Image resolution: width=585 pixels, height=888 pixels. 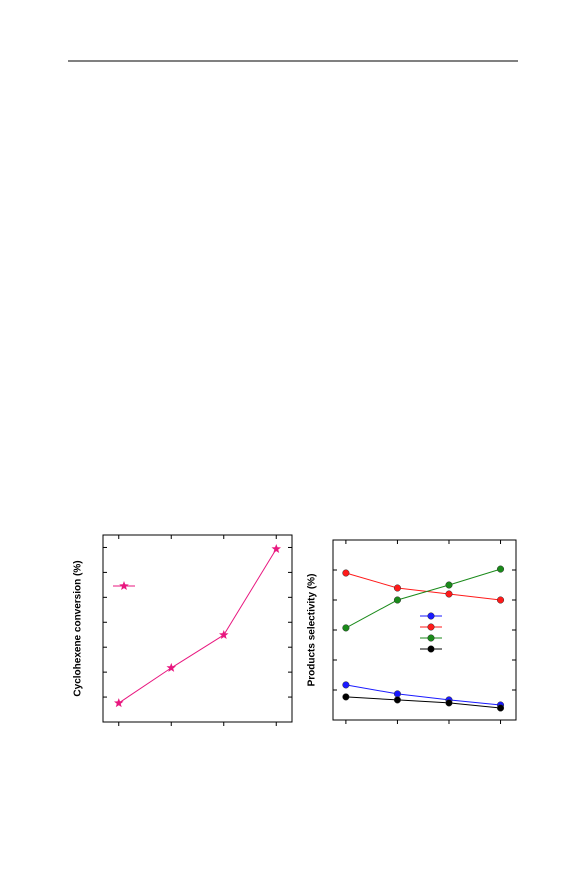 What do you see at coordinates (78, 628) in the screenshot?
I see `y-axis-label: Cyclohexene conversion (%)` at bounding box center [78, 628].